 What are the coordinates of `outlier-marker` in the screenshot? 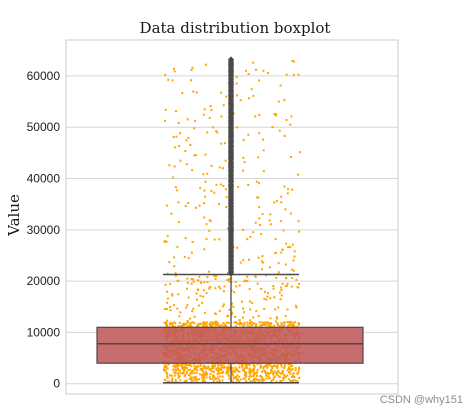 It's located at (231, 59).